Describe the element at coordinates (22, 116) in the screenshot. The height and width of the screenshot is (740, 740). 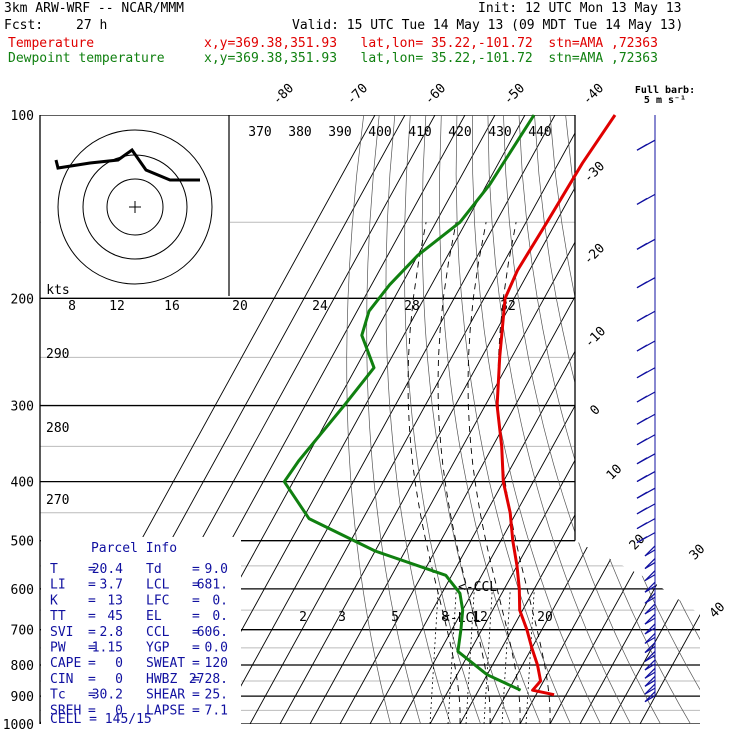
I see `pressure-tick-label: 100` at that location.